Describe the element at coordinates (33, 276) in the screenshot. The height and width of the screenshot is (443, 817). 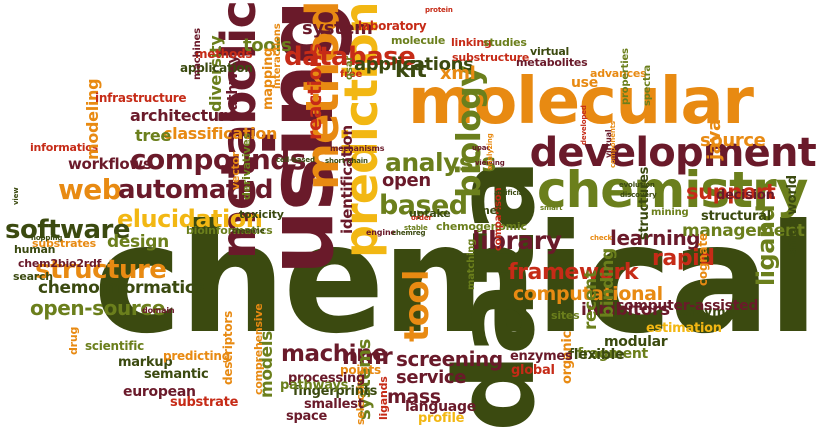
I see `cloud-word: search` at that location.